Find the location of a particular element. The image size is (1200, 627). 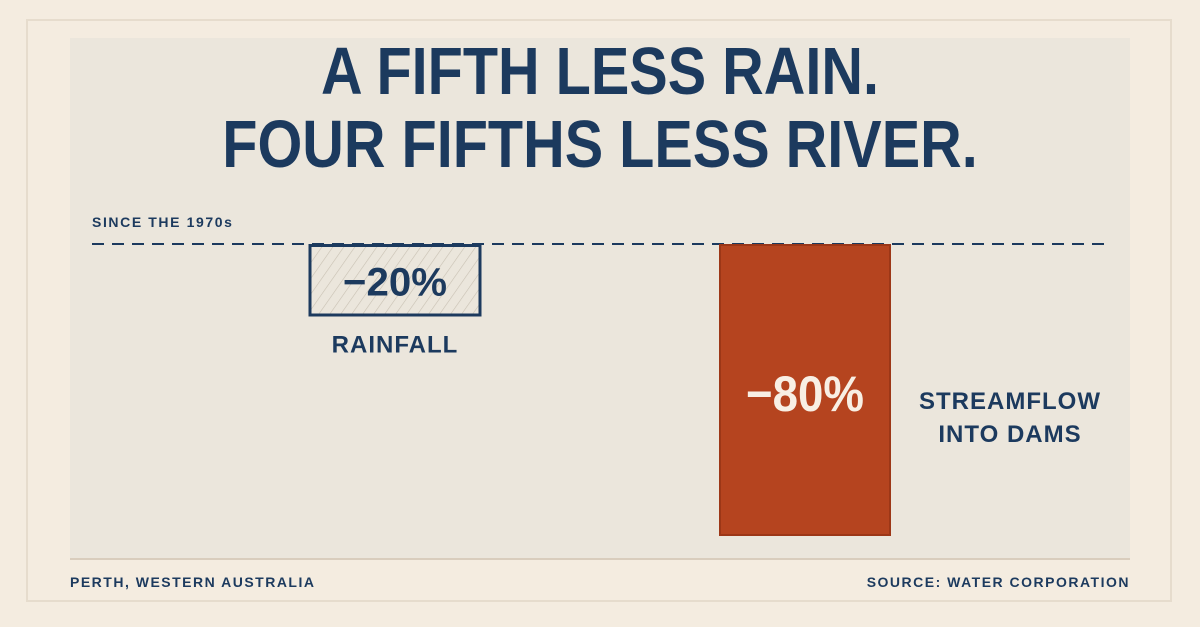

location-label: PERTH, WESTERN AUSTRALIA is located at coordinates (193, 582).